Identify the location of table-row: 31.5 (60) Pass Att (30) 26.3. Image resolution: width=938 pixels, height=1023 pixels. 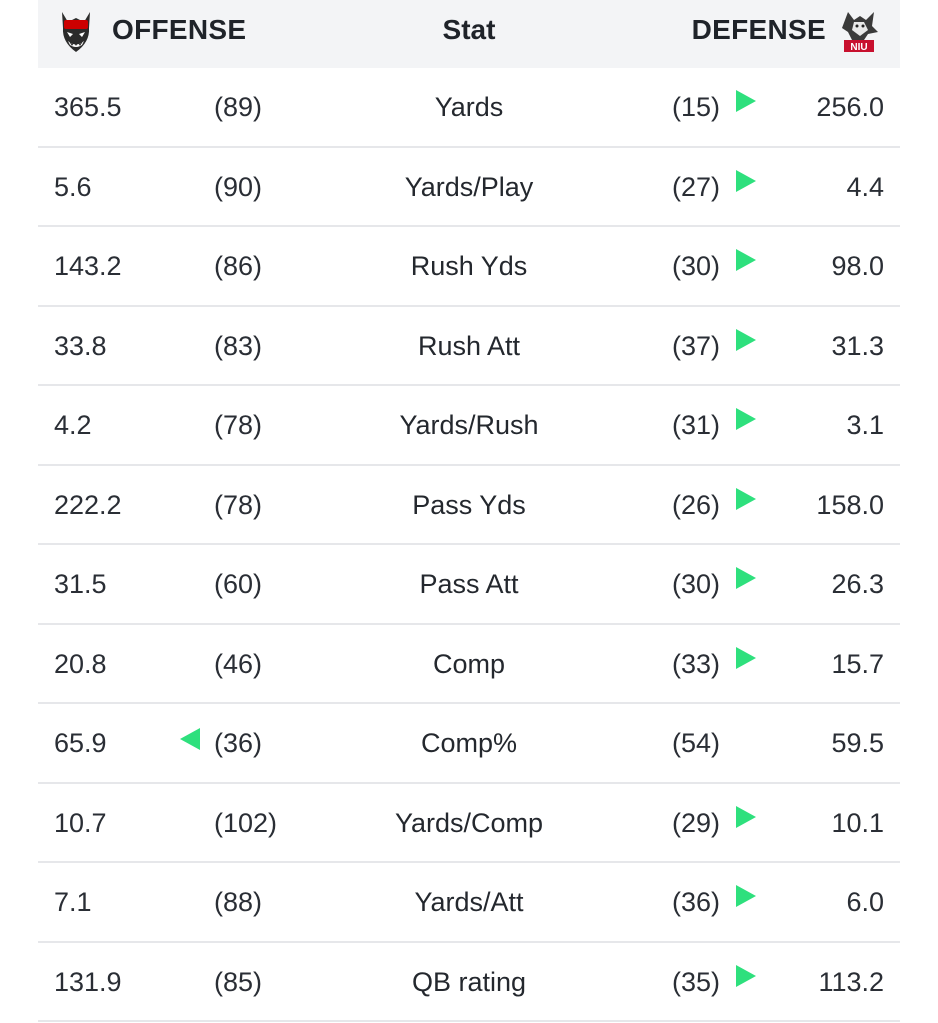
(469, 585).